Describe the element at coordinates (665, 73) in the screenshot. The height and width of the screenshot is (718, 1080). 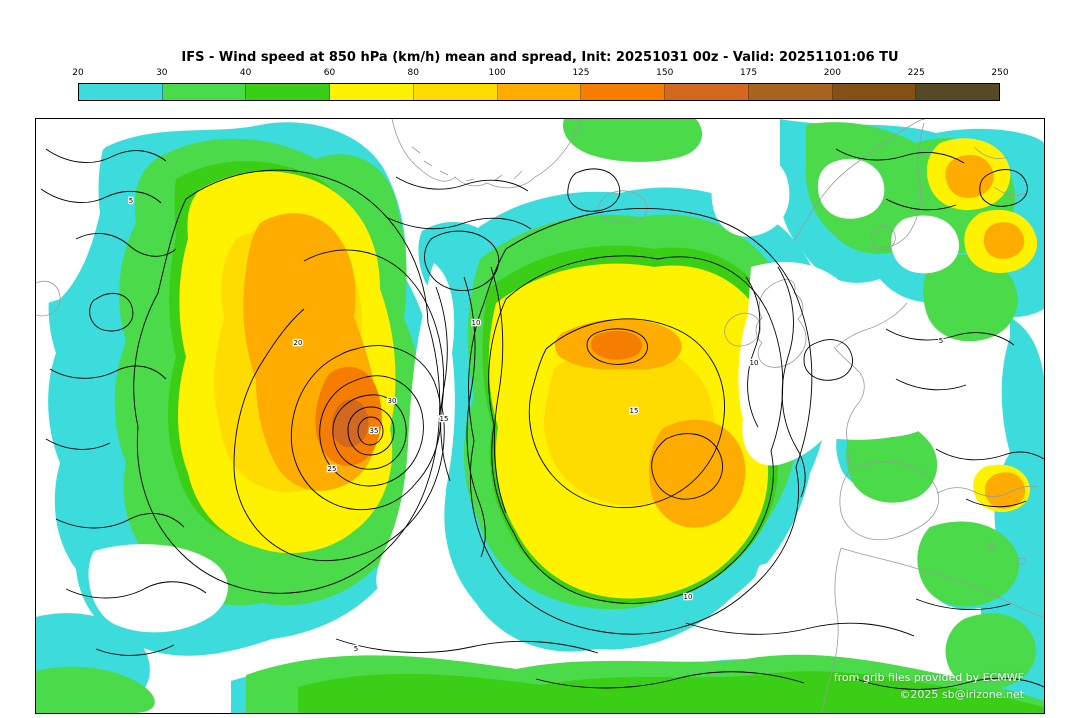
I see `colorbar-tick: 150` at that location.